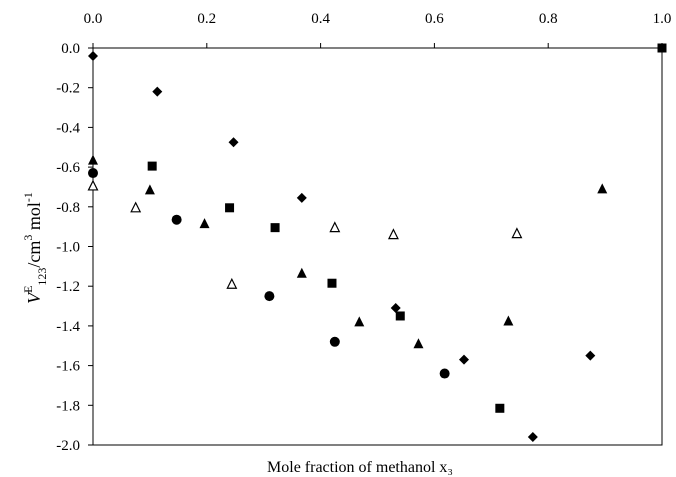 This screenshot has width=676, height=477. I want to click on y-axis-title-sub: 123, so click(42, 277).